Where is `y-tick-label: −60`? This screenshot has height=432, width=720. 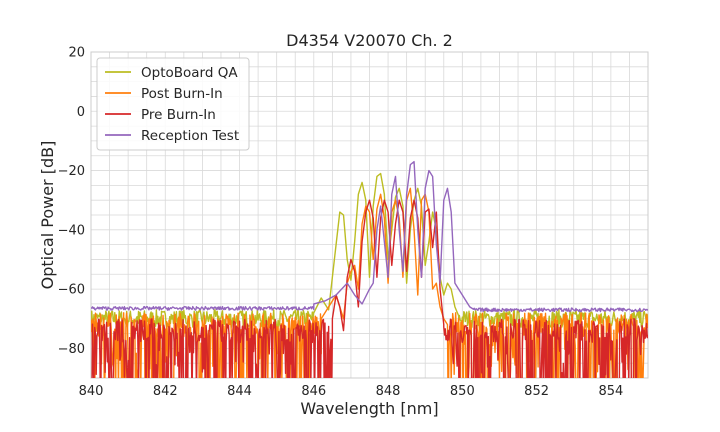 y-tick-label: −60 is located at coordinates (71, 290).